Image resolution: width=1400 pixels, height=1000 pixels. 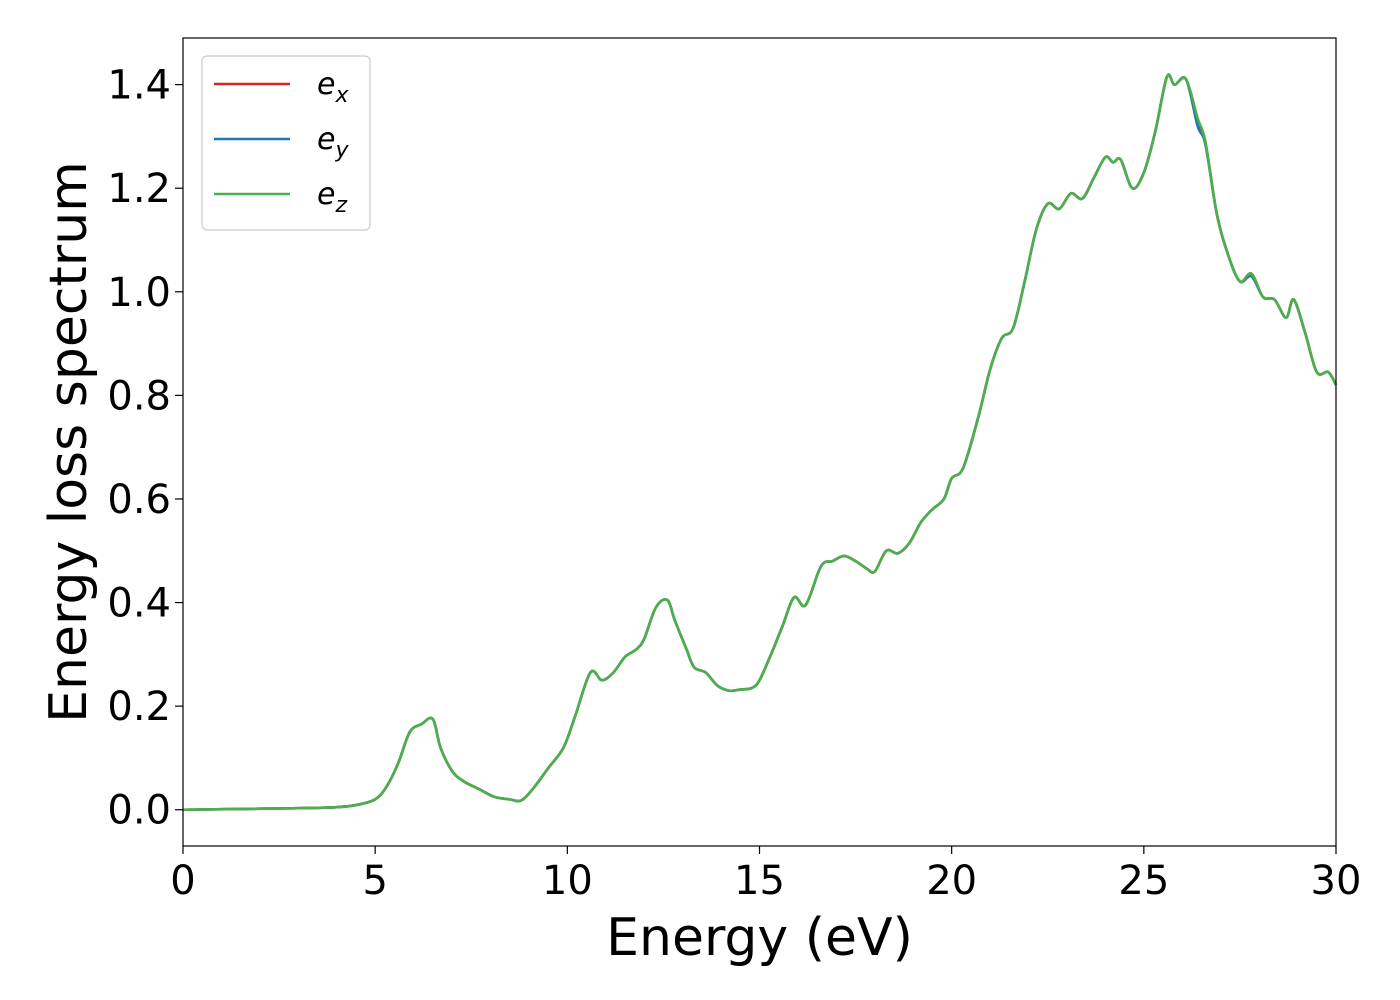 I want to click on y-tick-label: 1.4, so click(x=139, y=86).